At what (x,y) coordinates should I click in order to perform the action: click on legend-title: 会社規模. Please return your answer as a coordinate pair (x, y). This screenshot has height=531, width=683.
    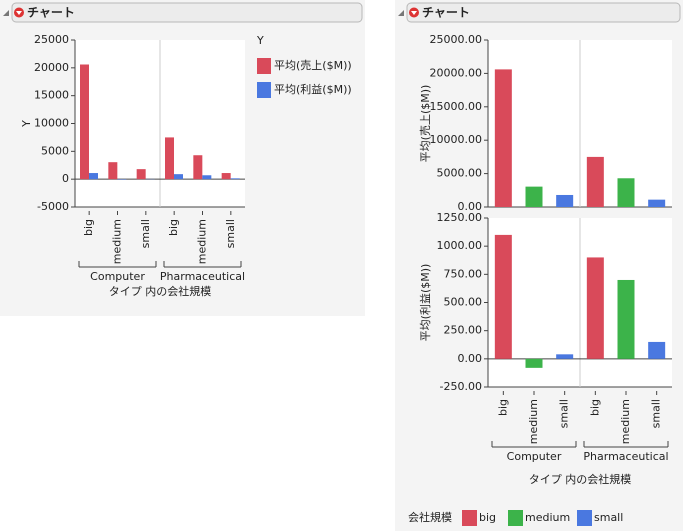
    Looking at the image, I should click on (430, 517).